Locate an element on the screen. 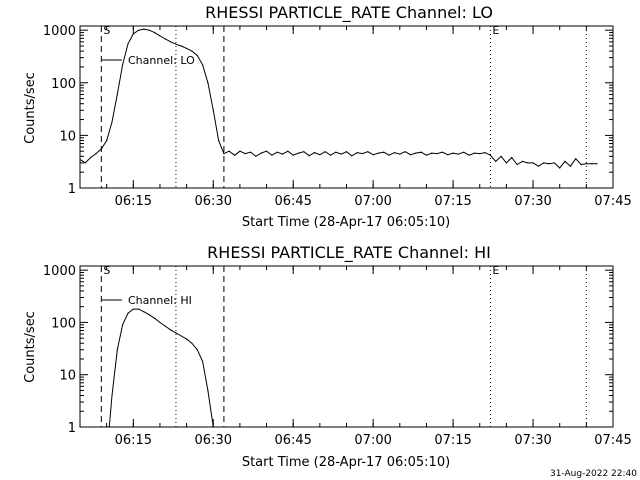  x-tick-label: 07:00 is located at coordinates (372, 201).